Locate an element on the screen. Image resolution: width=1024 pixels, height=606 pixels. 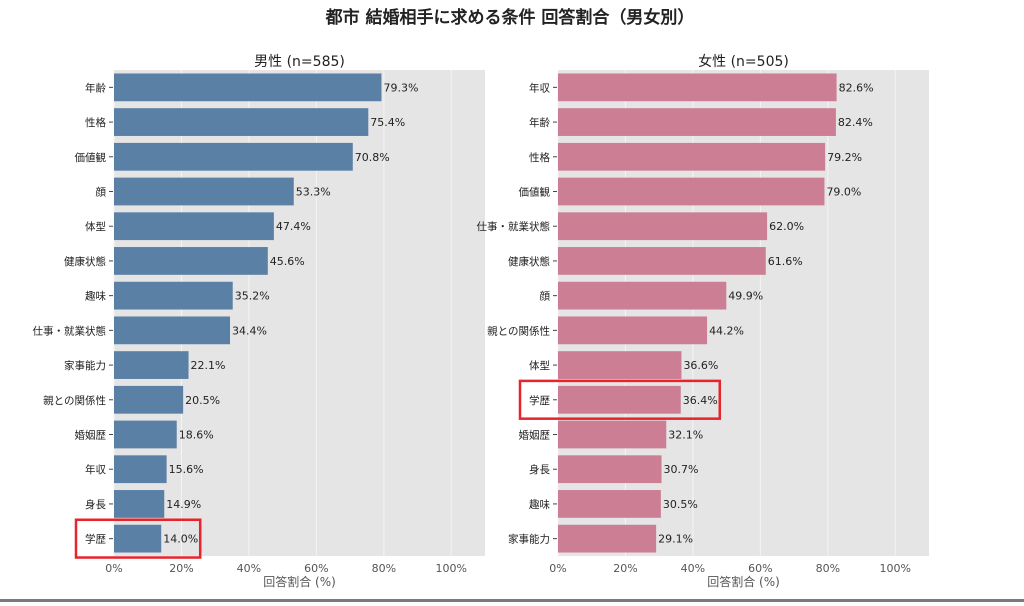
male-category-label: 親との関係性 is located at coordinates (74, 400).